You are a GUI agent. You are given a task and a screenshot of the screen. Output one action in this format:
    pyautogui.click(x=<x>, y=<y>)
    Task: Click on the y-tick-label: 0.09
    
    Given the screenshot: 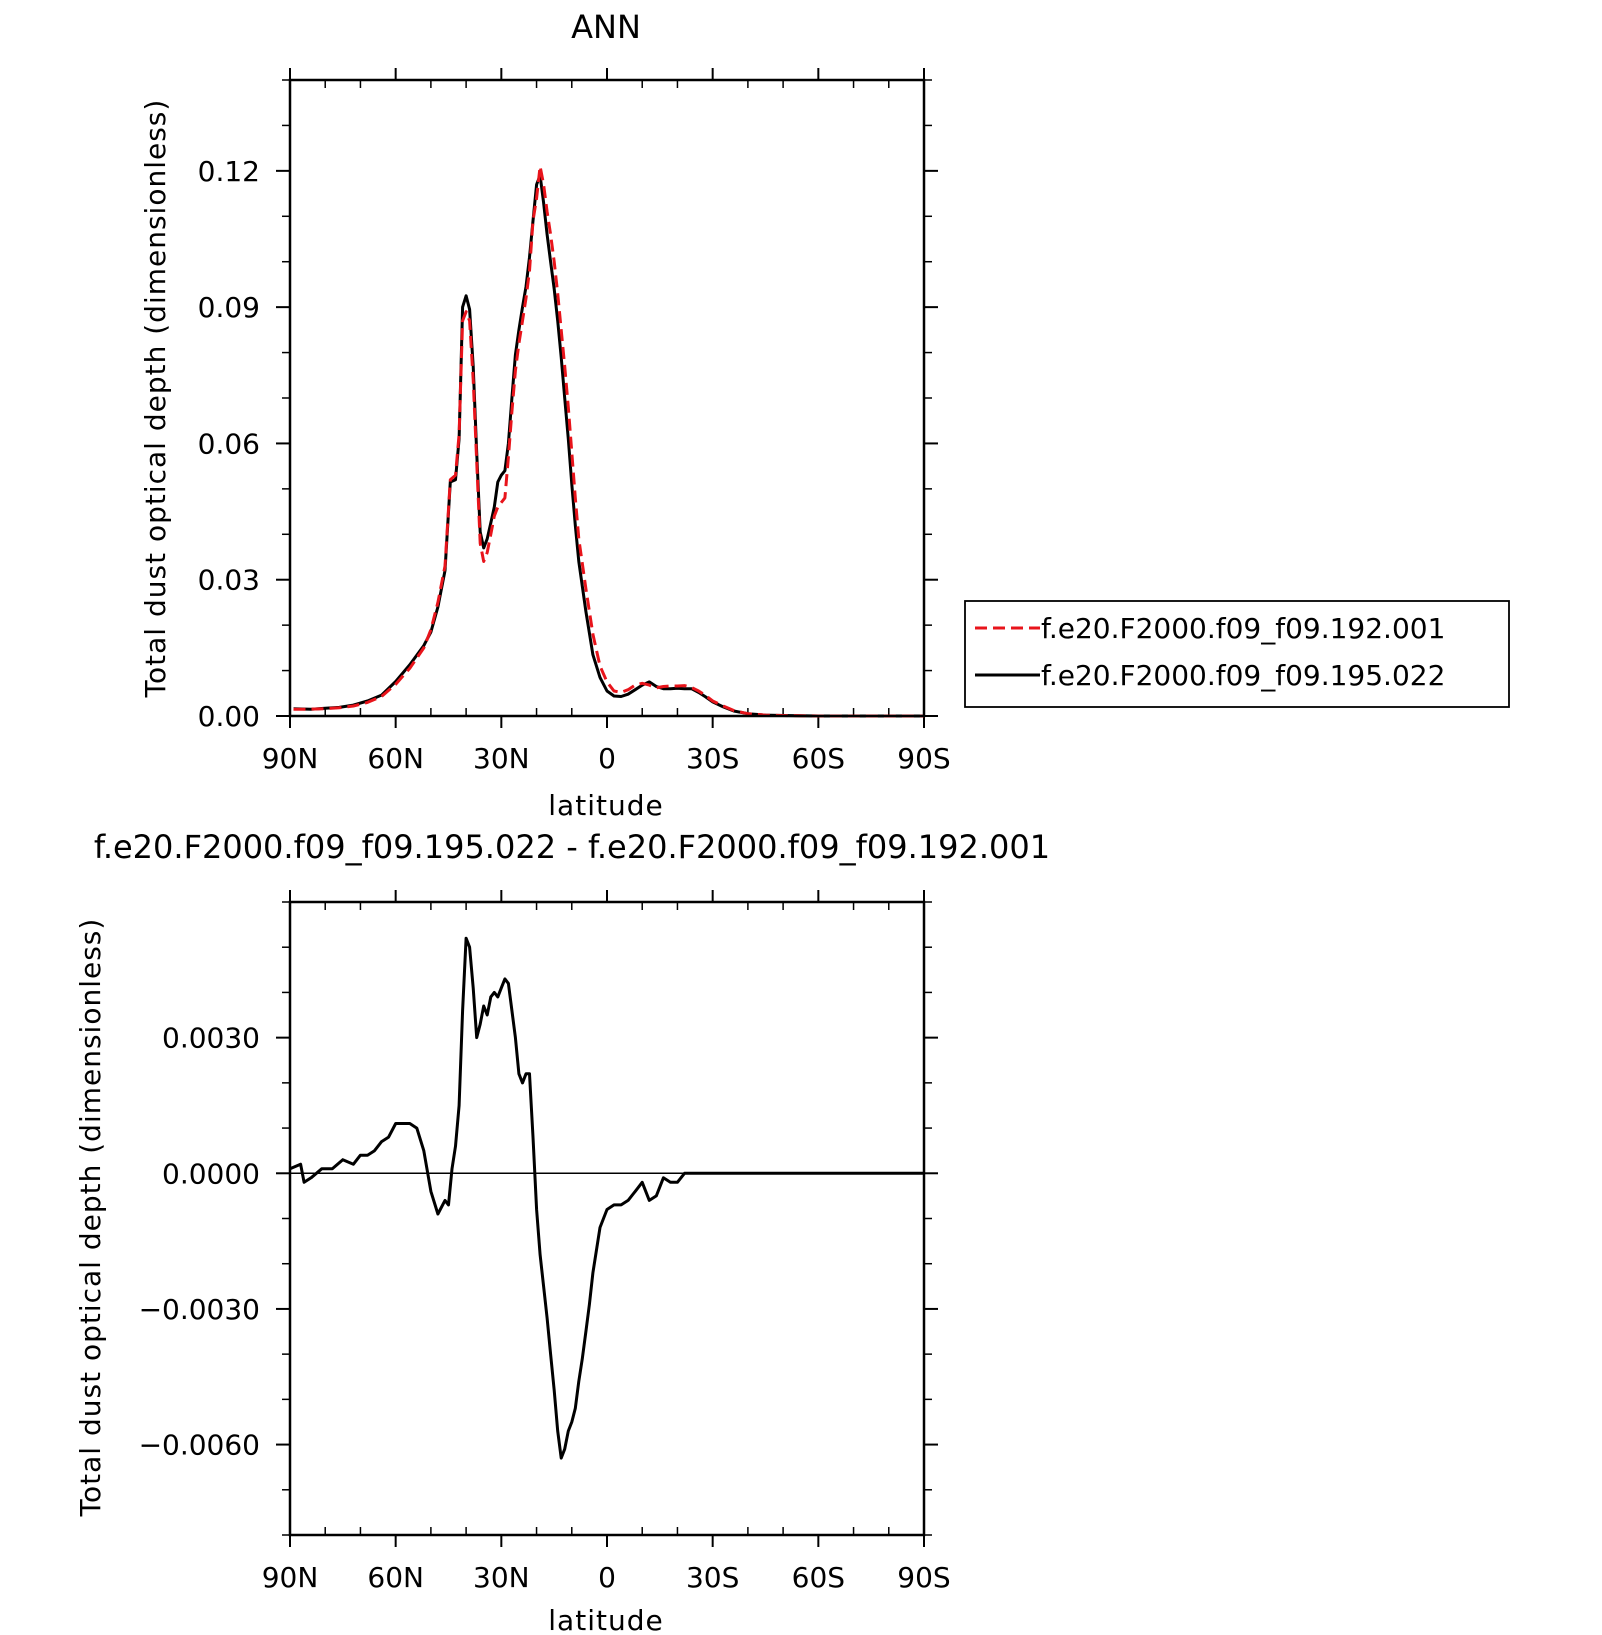 What is the action you would take?
    pyautogui.click(x=229, y=307)
    